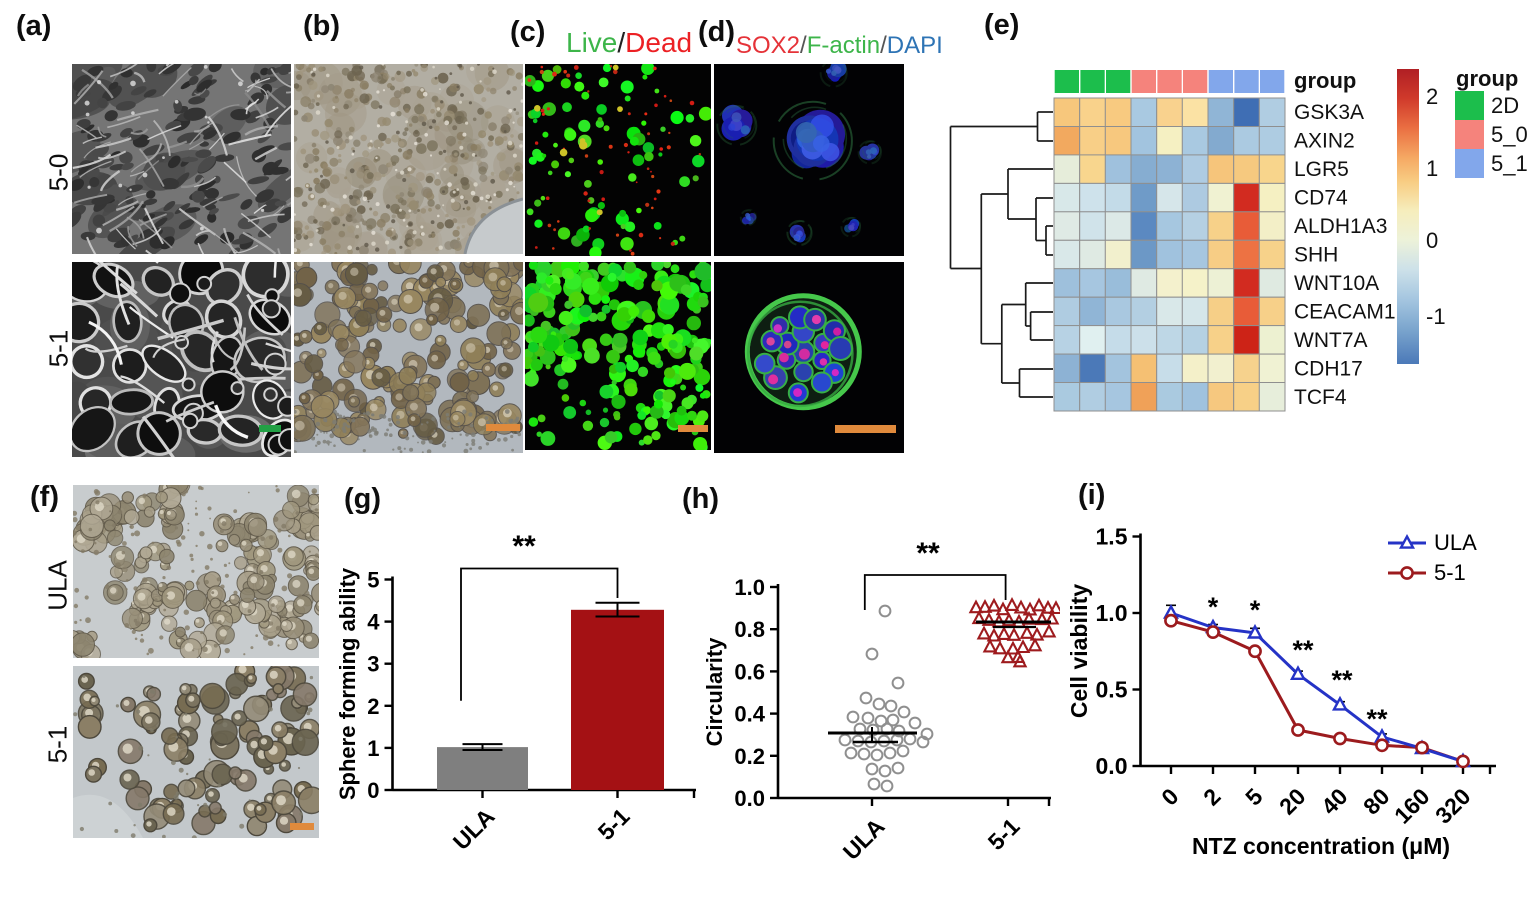 Image resolution: width=1536 pixels, height=901 pixels. I want to click on svg-text: -1, so click(1436, 316).